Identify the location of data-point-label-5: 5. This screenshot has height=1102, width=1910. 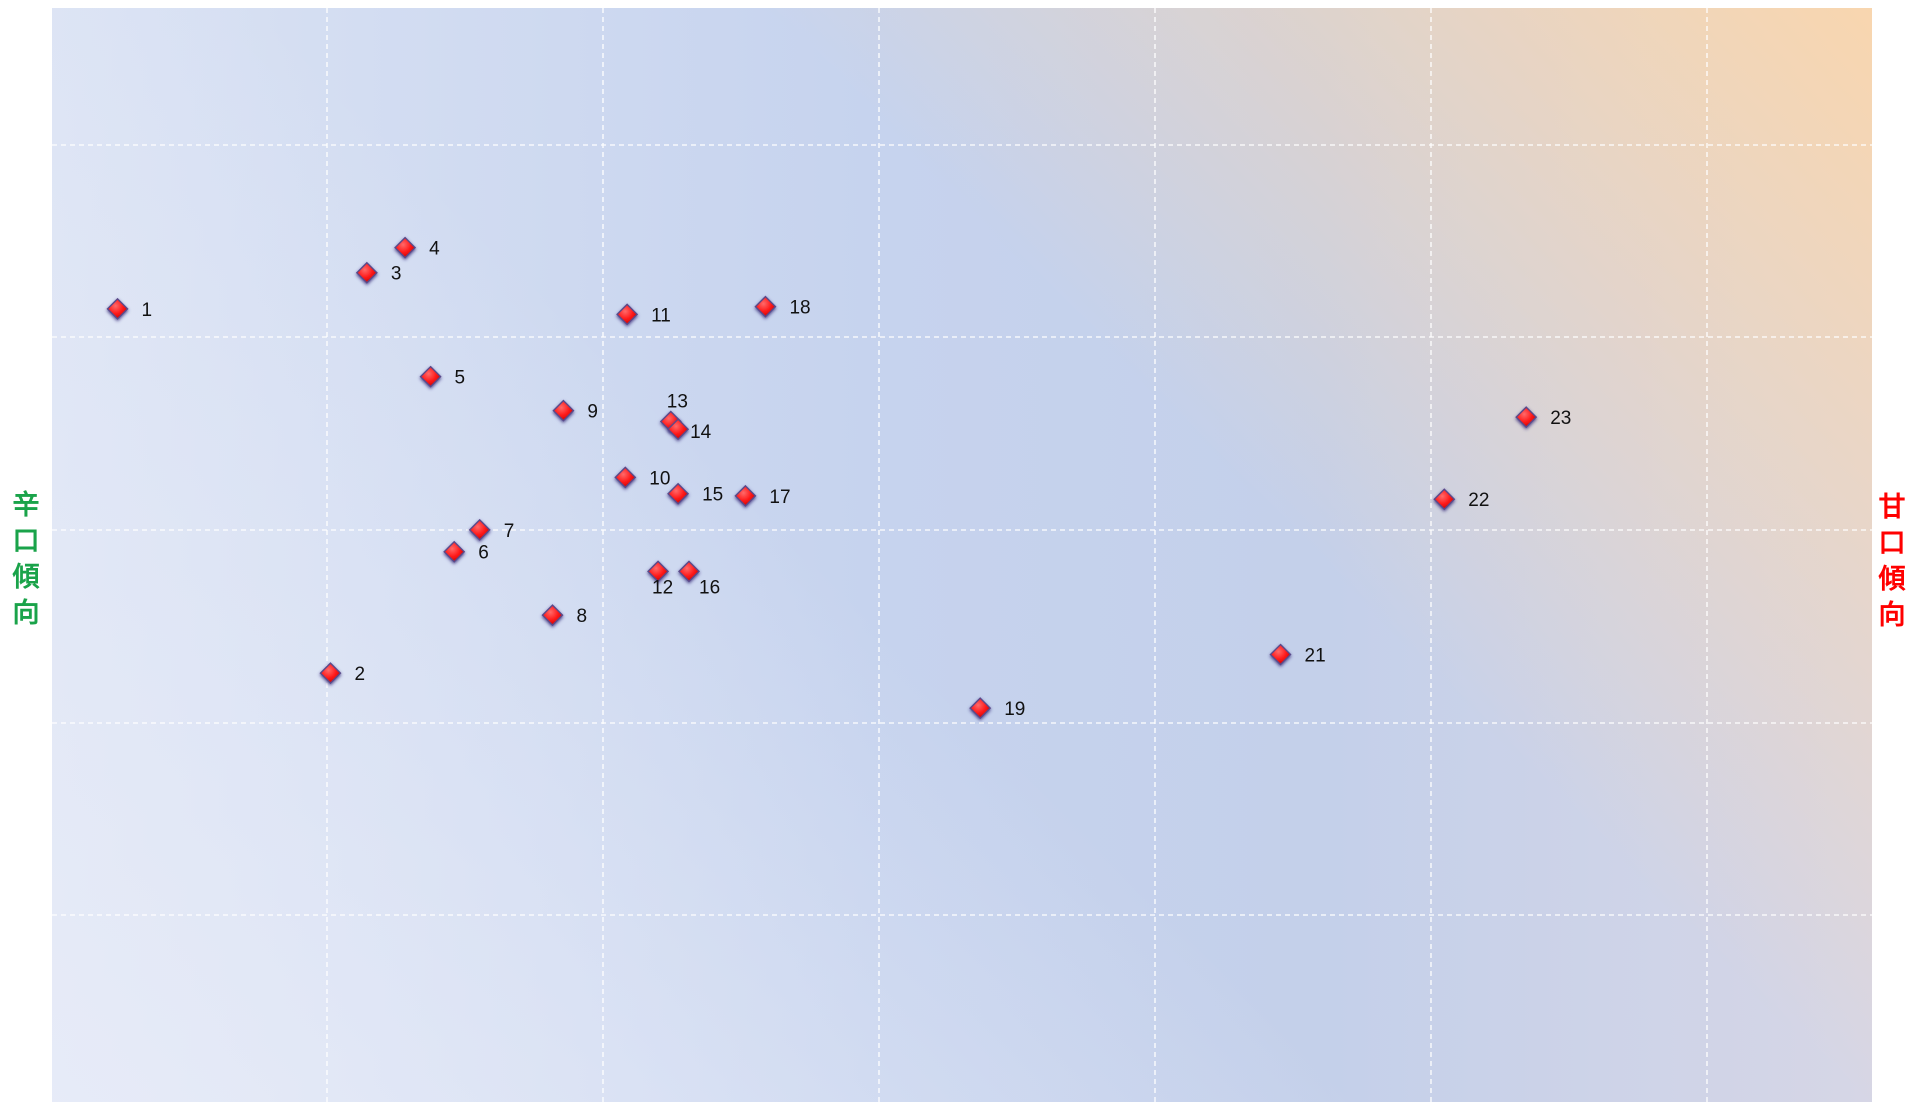
(460, 378).